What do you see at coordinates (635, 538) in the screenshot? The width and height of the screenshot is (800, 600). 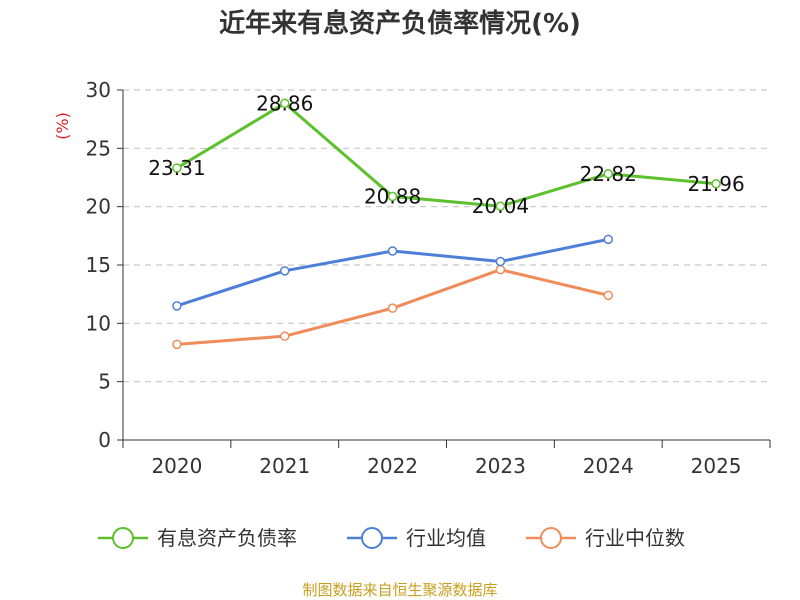 I see `legend-label: 行业中位数` at bounding box center [635, 538].